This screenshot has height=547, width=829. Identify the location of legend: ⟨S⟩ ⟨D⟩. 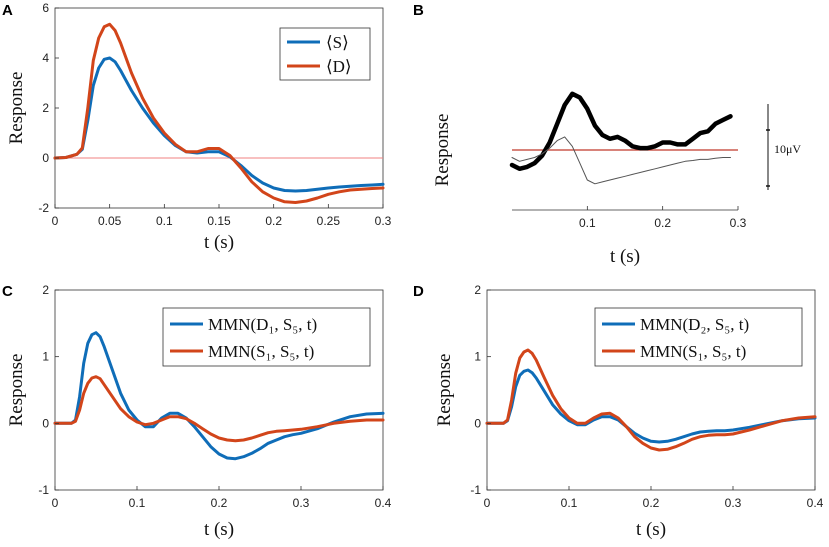
(325, 54).